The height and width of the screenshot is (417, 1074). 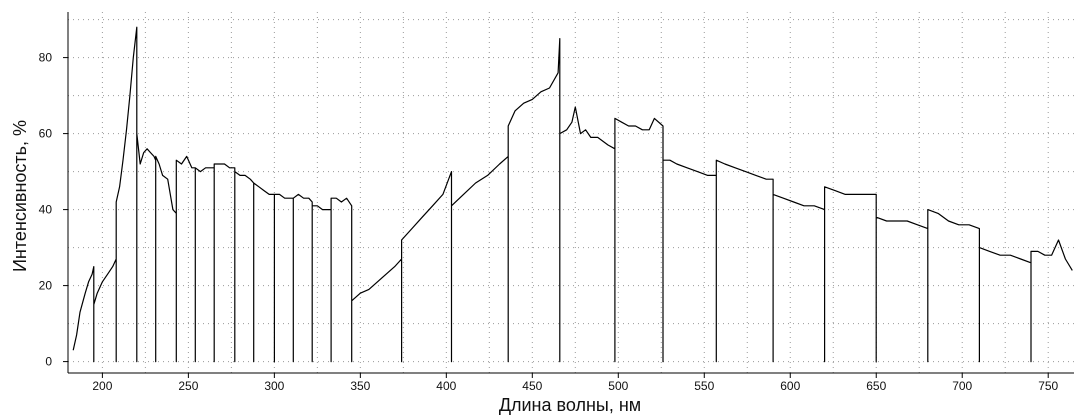 What do you see at coordinates (102, 386) in the screenshot?
I see `x-tick-label: 200` at bounding box center [102, 386].